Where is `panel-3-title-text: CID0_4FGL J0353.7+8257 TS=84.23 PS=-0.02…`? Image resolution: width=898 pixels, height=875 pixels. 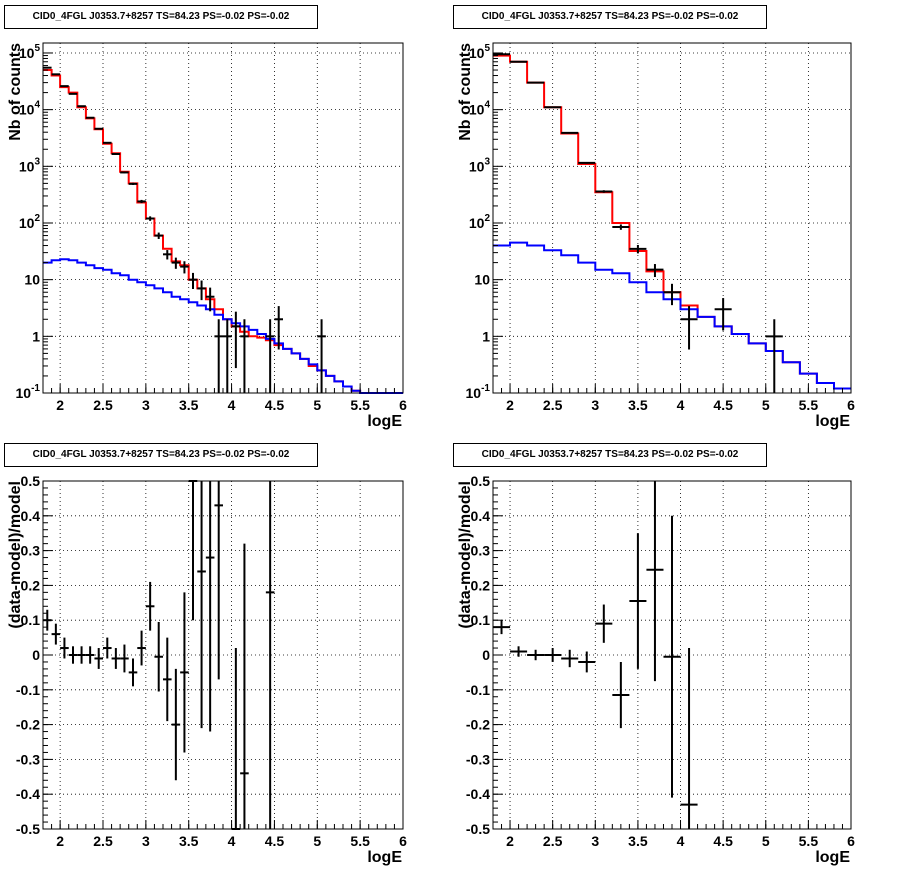
panel-3-title-text: CID0_4FGL J0353.7+8257 TS=84.23 PS=-0.02… is located at coordinates (161, 454).